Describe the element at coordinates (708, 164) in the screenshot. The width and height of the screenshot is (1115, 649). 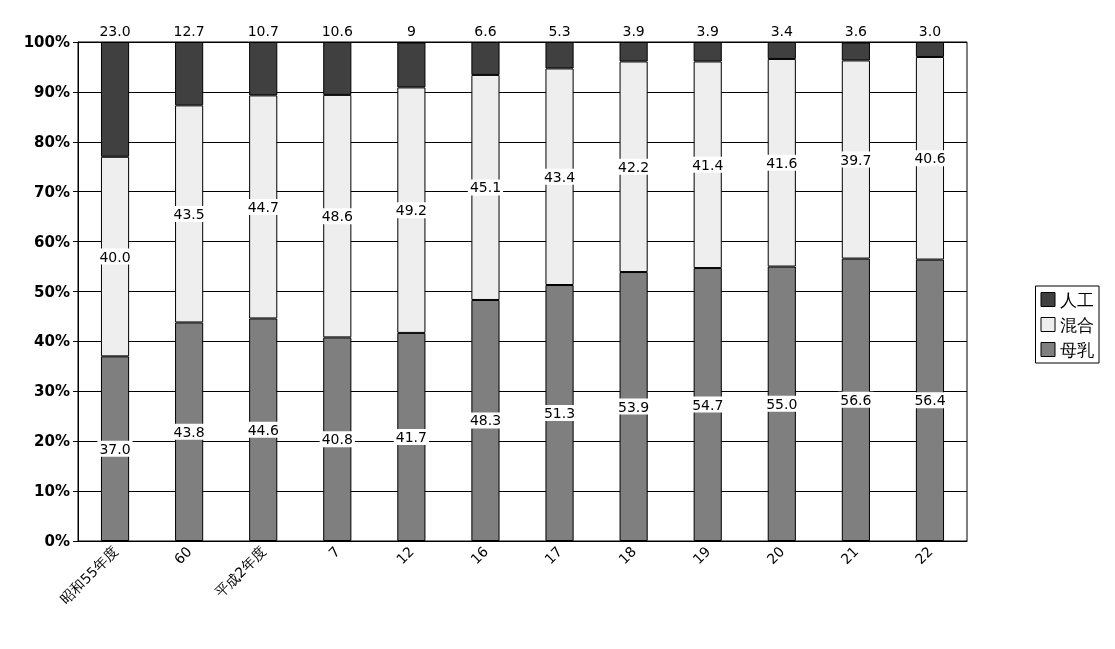
I see `data-label: 41.4` at that location.